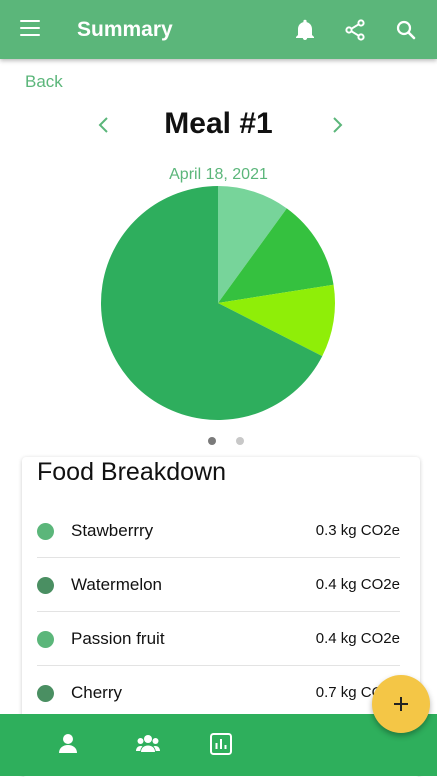  What do you see at coordinates (357, 530) in the screenshot?
I see `food-amount: 0.3 kg CO2e` at bounding box center [357, 530].